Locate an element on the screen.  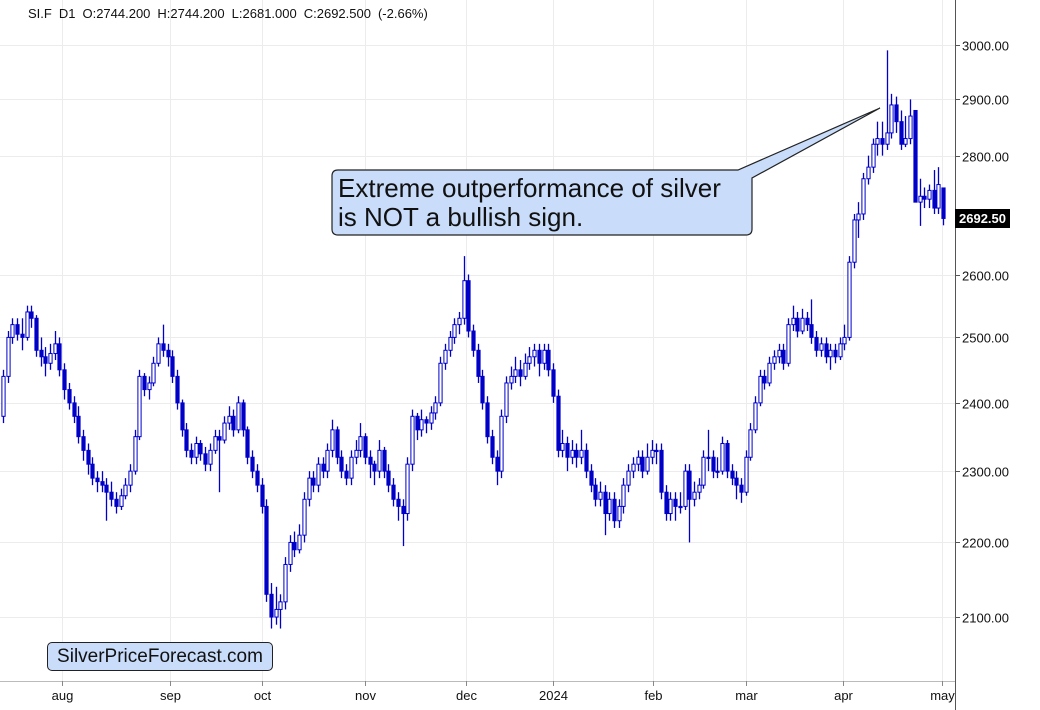
callout-shape is located at coordinates (606, 171).